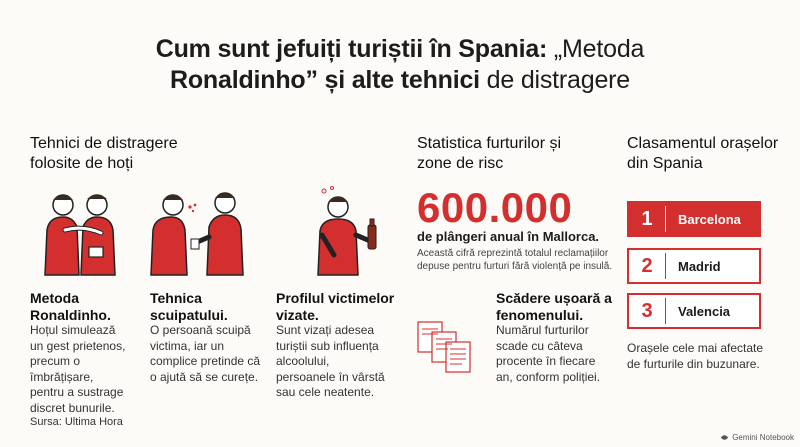 This screenshot has width=800, height=447. Describe the element at coordinates (555, 80) in the screenshot. I see `title-line2-light: de distragere` at that location.